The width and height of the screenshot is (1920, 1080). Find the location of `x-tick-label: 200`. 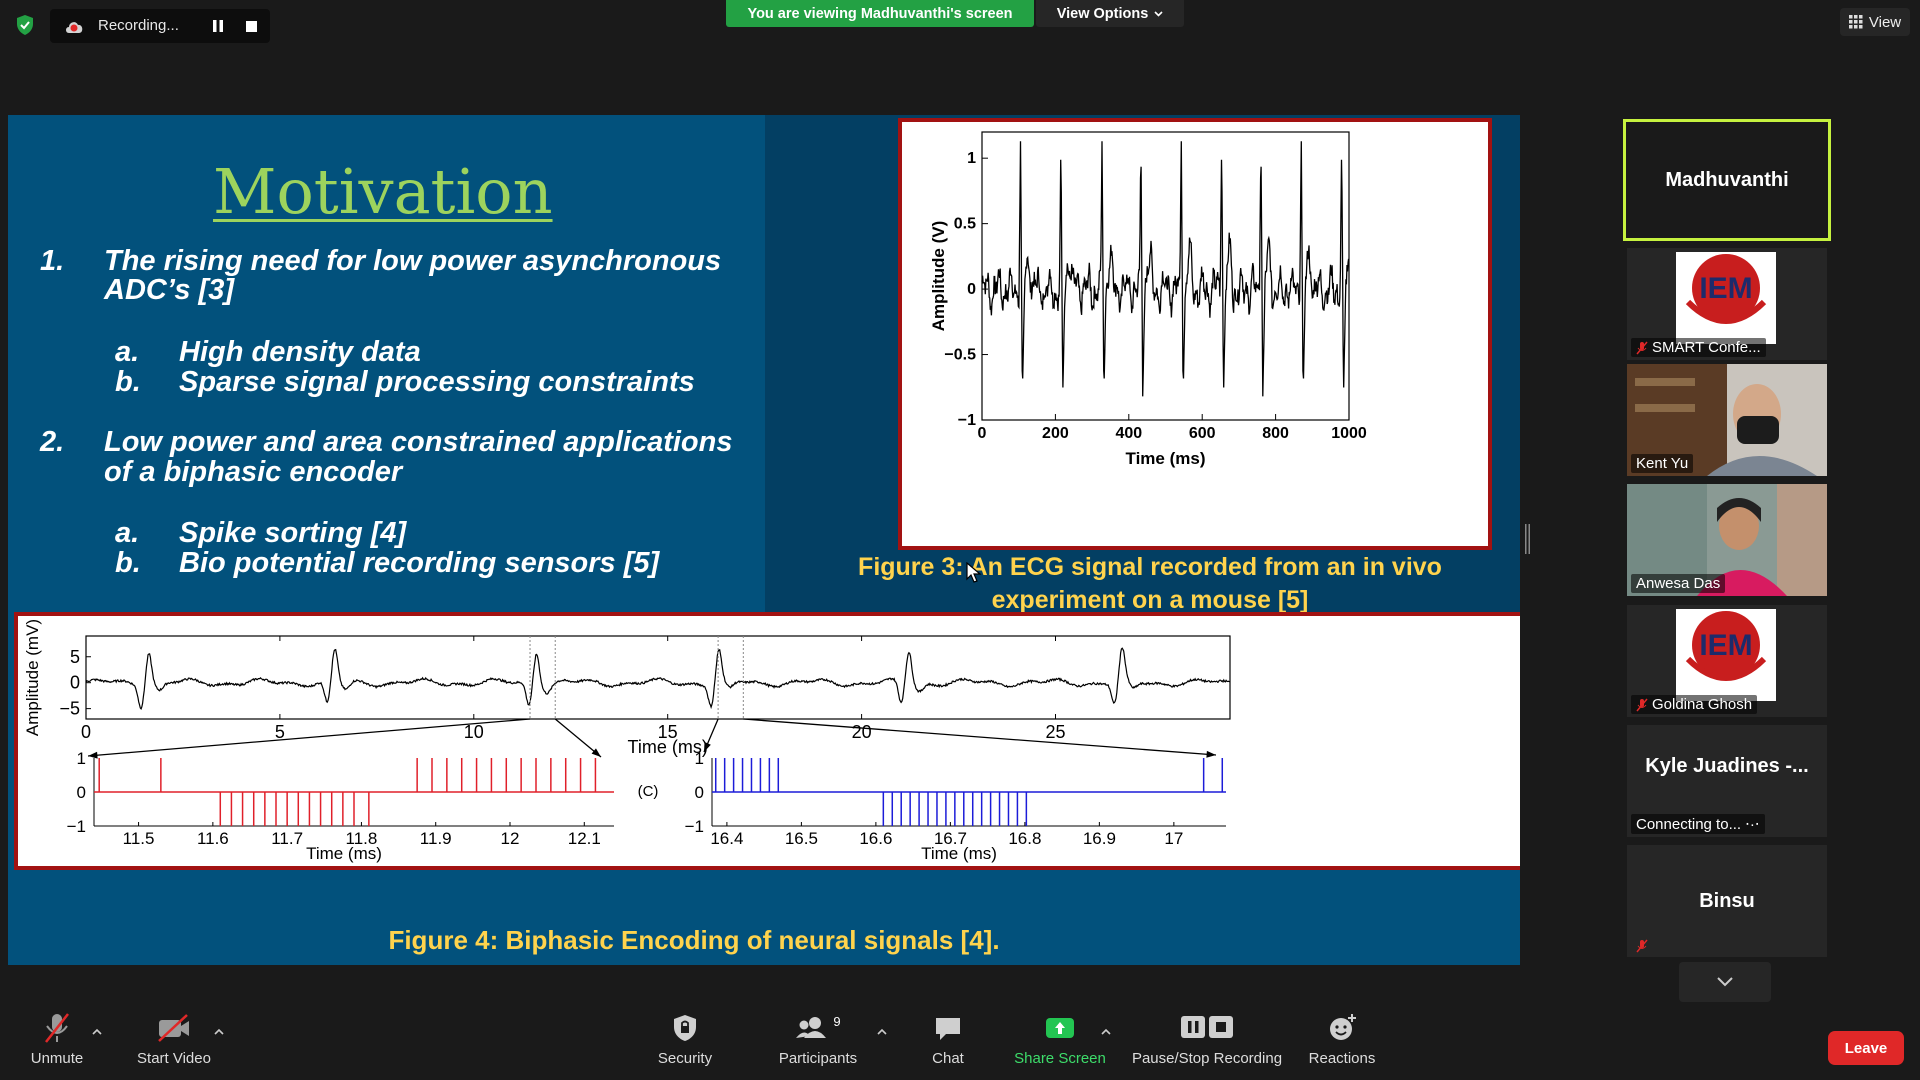

x-tick-label: 200 is located at coordinates (1055, 433).